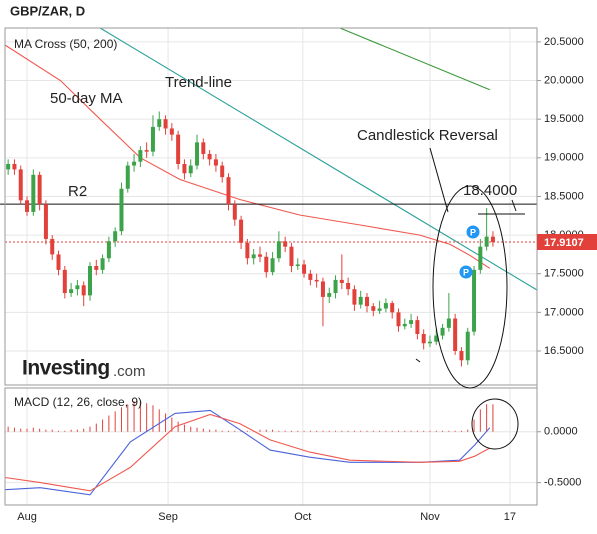 The image size is (597, 534). Describe the element at coordinates (66, 368) in the screenshot. I see `brand: Investing` at that location.